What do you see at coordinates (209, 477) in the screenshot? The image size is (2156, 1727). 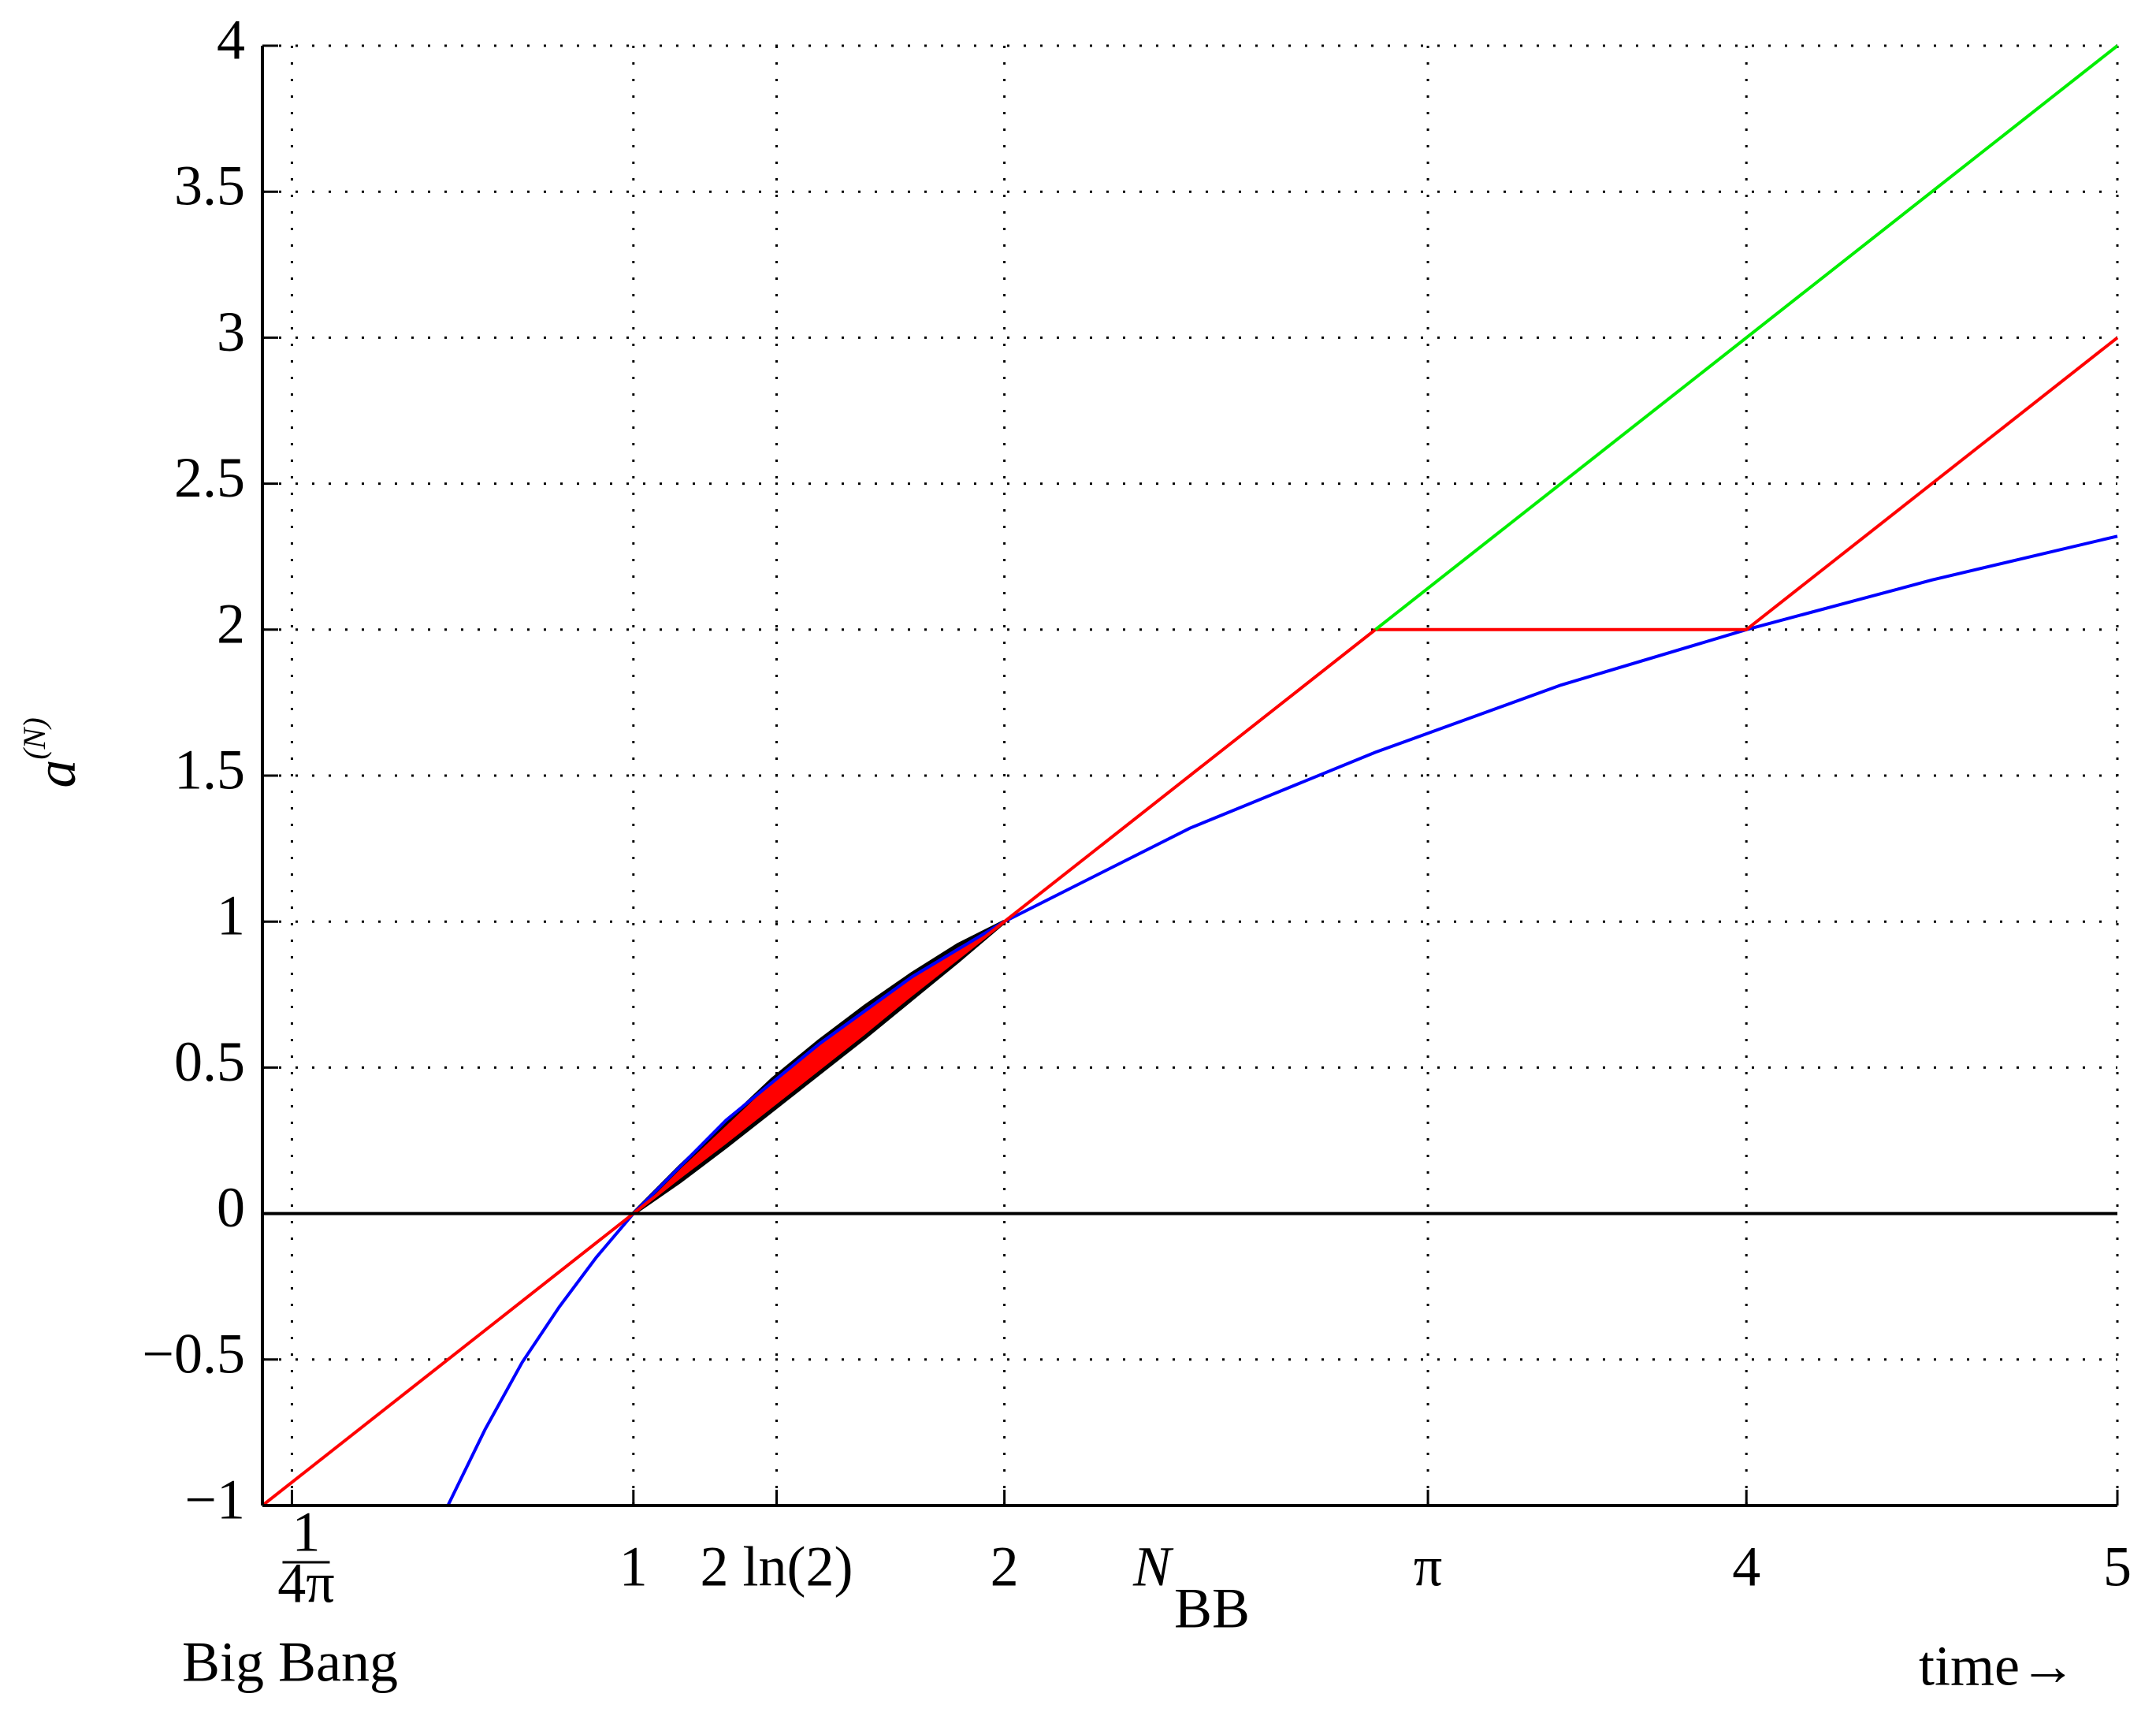 I see `y-tick-label: 2.5` at bounding box center [209, 477].